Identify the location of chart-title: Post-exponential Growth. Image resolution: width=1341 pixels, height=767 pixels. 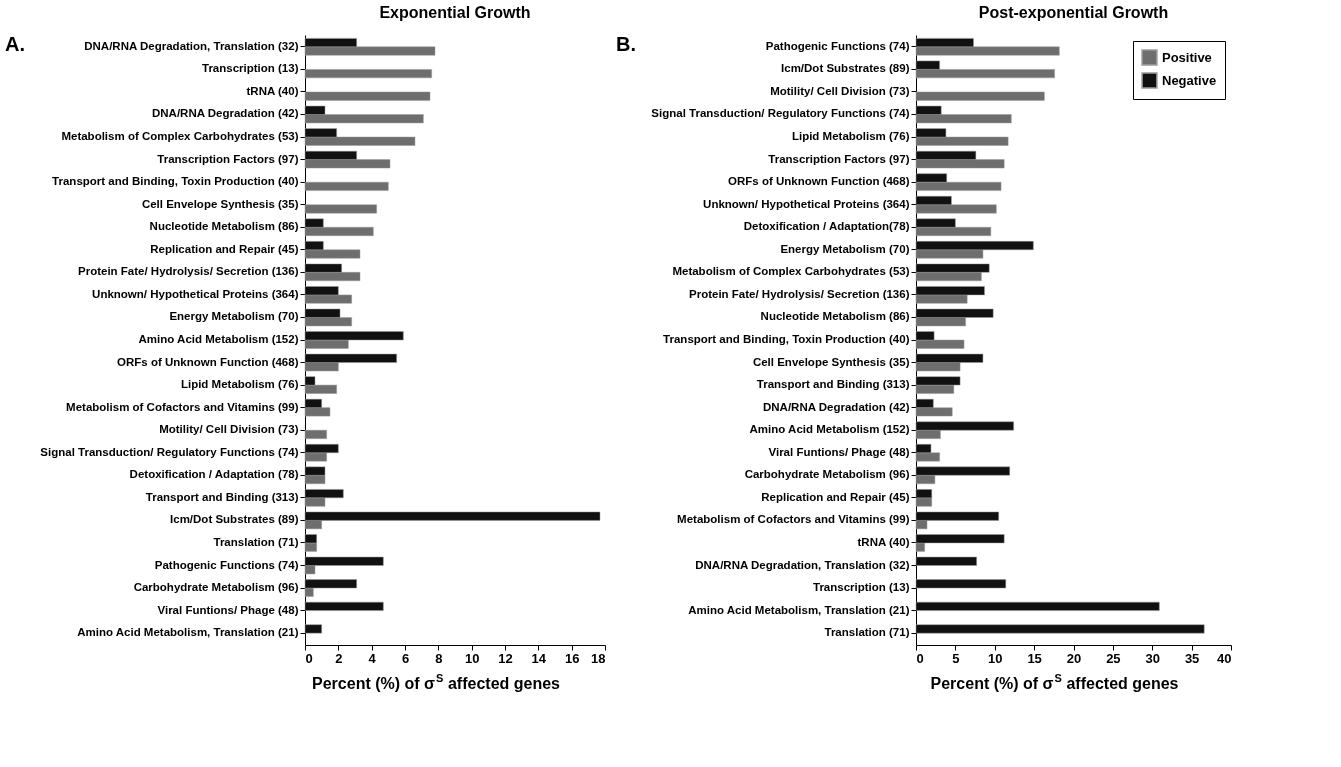
(1073, 12).